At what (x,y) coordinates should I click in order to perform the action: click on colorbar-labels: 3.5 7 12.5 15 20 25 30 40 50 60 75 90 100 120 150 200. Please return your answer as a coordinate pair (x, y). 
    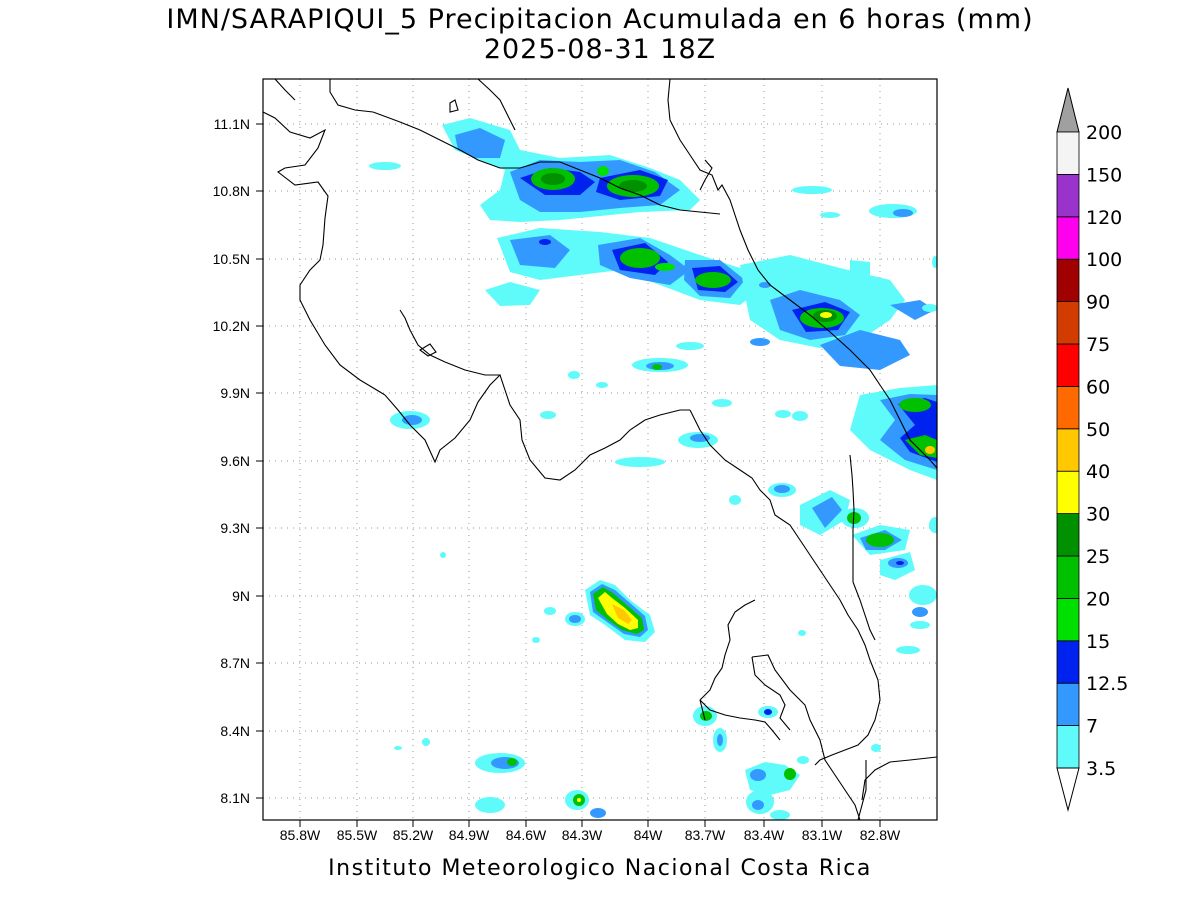
    Looking at the image, I should click on (1107, 451).